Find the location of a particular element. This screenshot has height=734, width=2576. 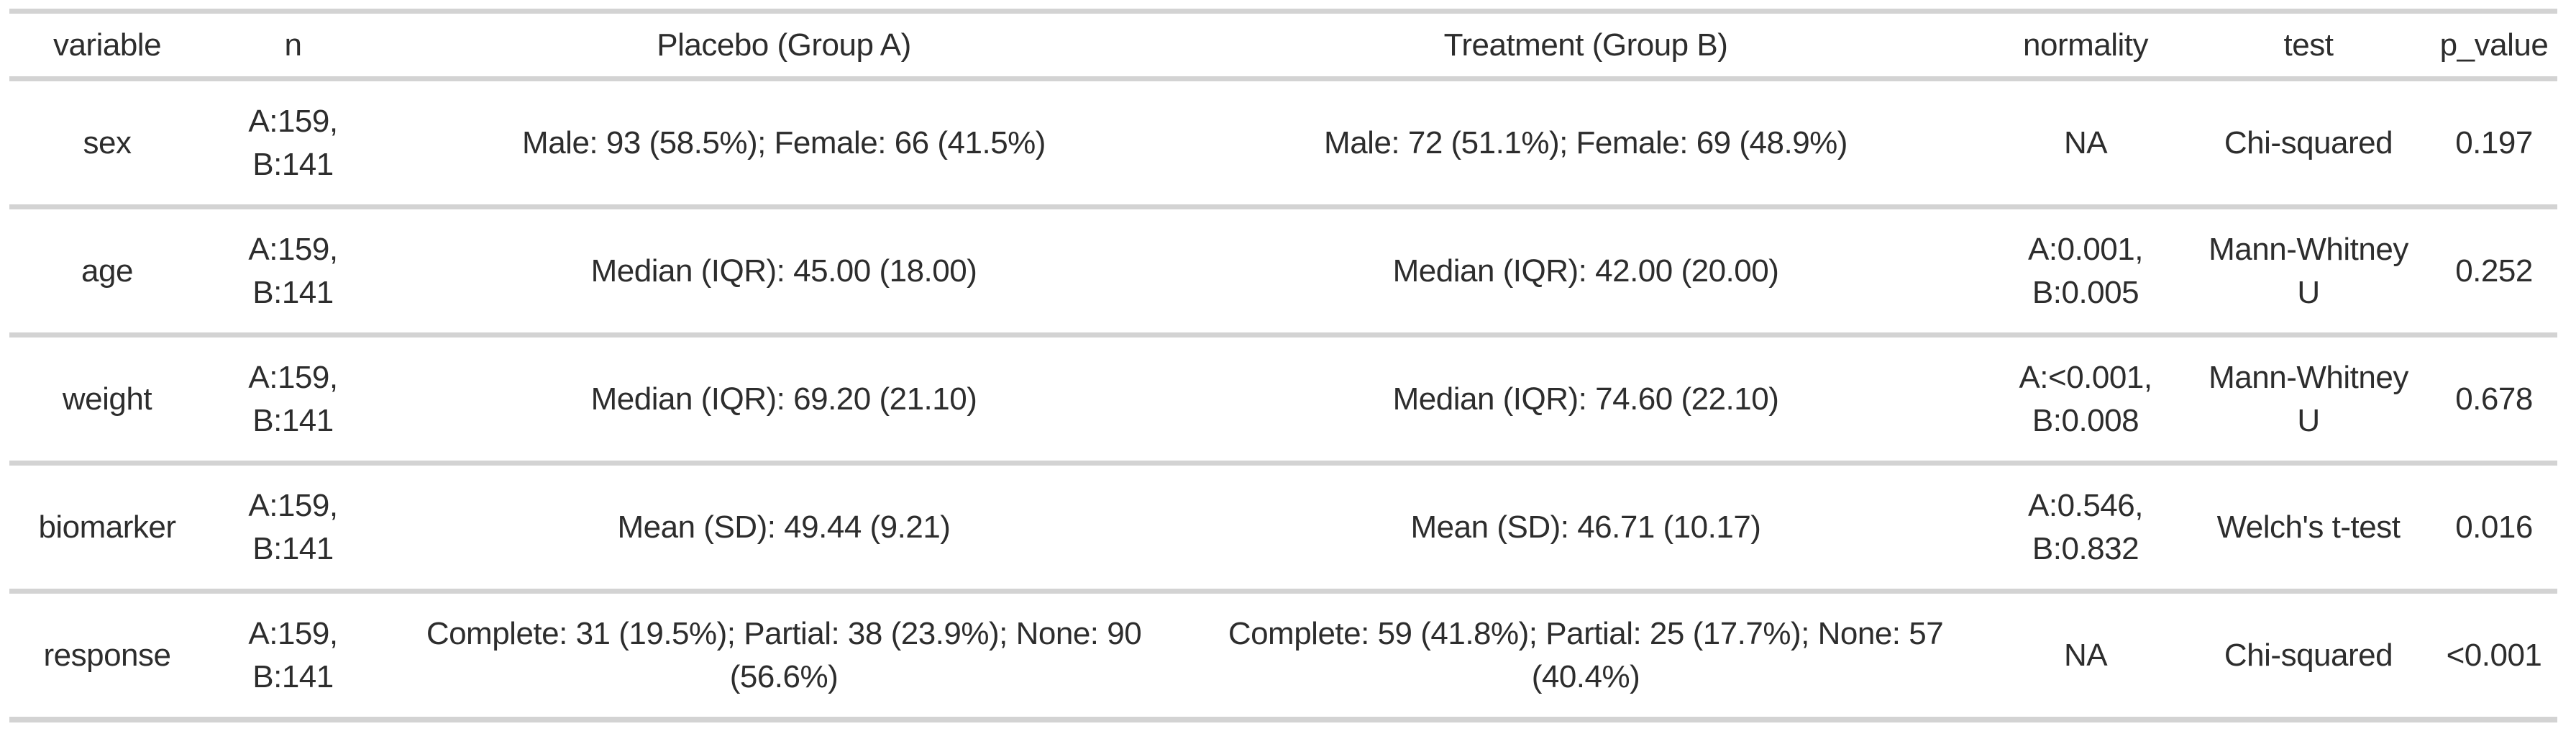

cell-normality: A:0.546, B:0.832 is located at coordinates (2085, 526).